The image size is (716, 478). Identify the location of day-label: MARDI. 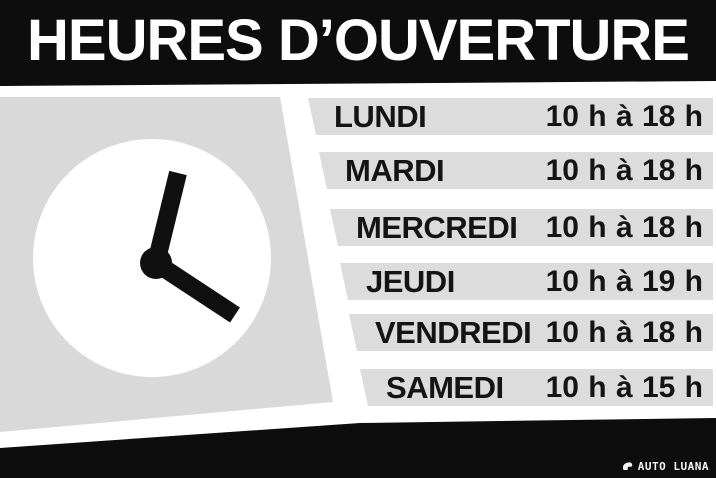
(395, 170).